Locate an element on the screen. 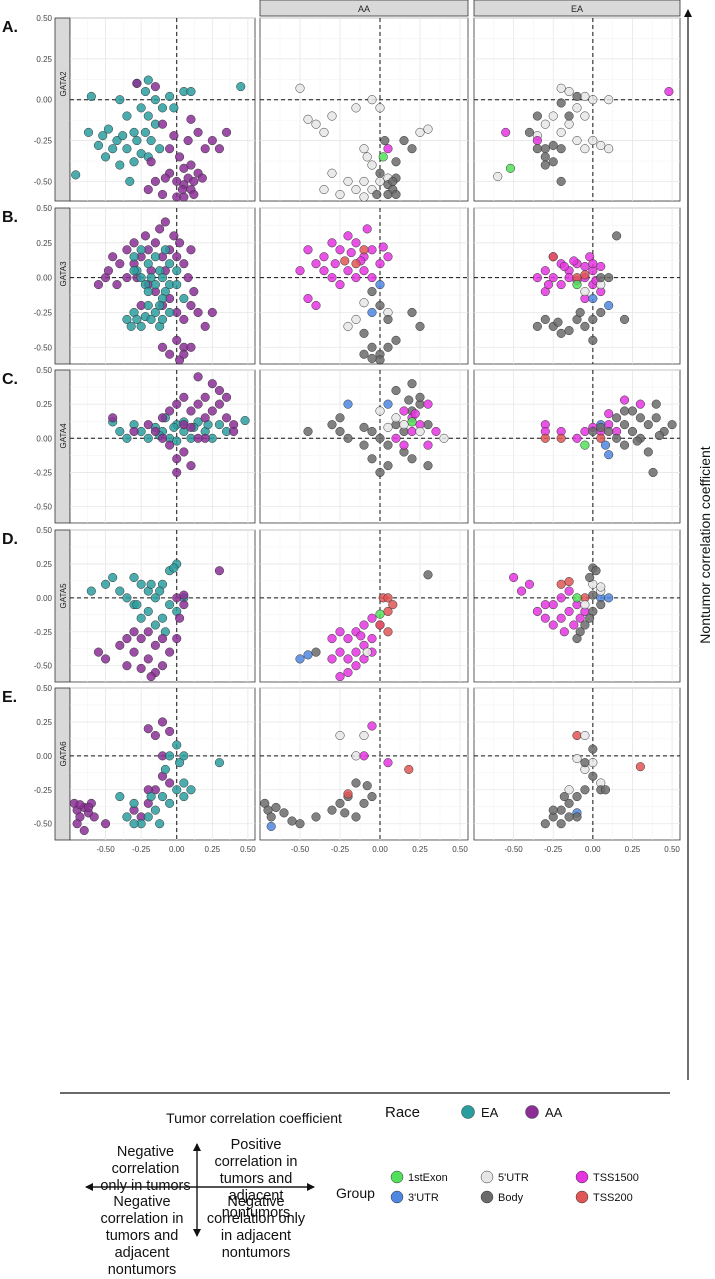 The width and height of the screenshot is (715, 1279). x-tick-label: -0.50 is located at coordinates (105, 849).